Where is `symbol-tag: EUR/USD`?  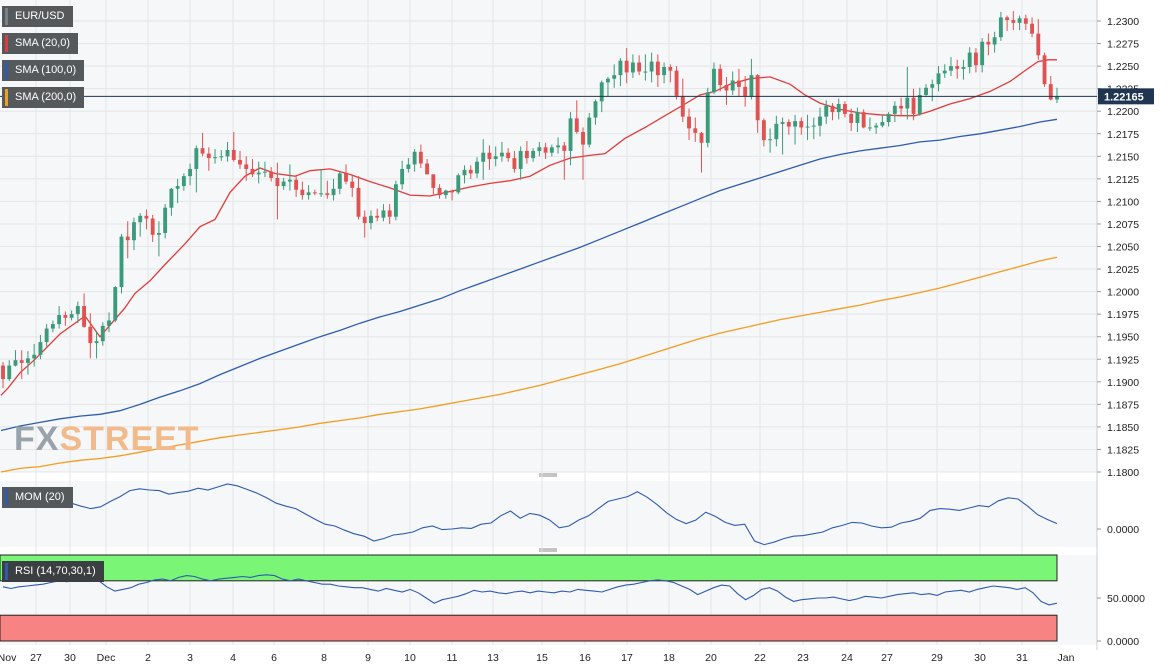
symbol-tag: EUR/USD is located at coordinates (37, 16).